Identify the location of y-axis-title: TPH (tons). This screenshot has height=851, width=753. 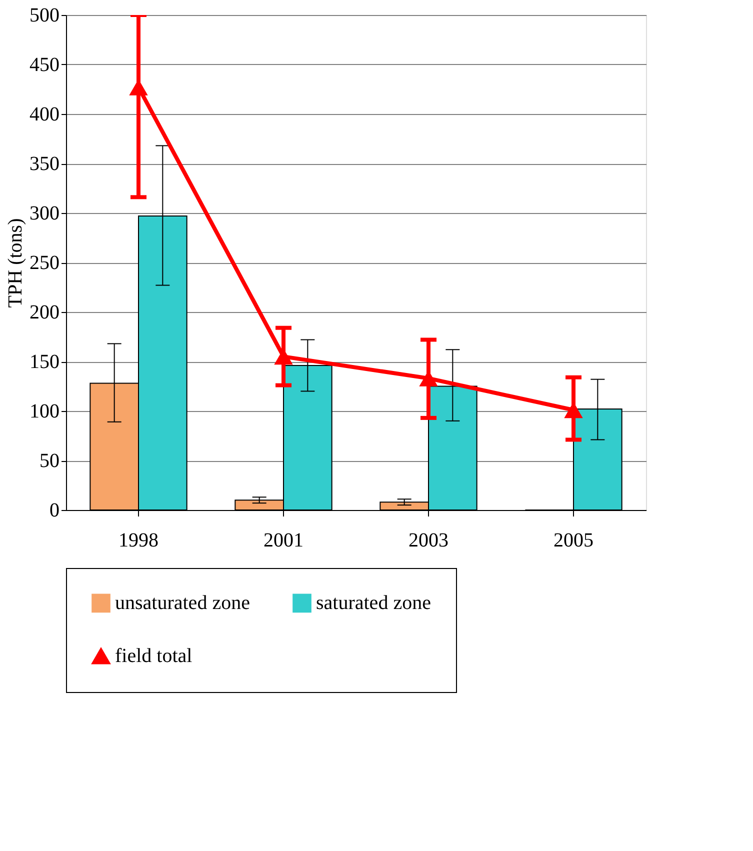
(15, 263).